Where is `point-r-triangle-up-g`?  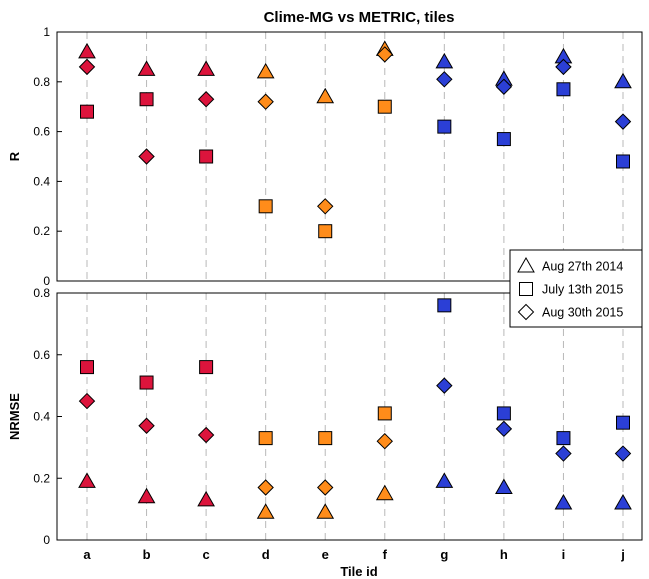
point-r-triangle-up-g is located at coordinates (444, 60).